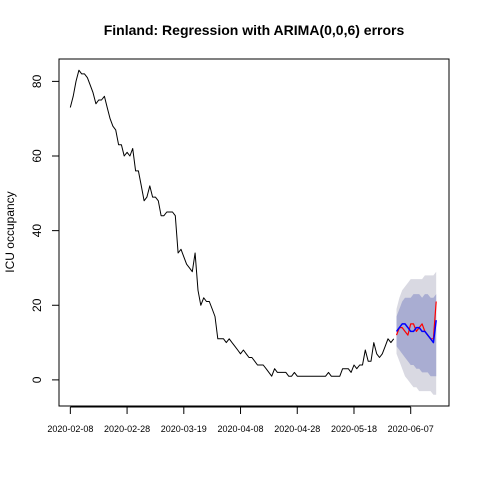 This screenshot has height=480, width=480. Describe the element at coordinates (184, 429) in the screenshot. I see `x-tick-label: 2020-03-19` at that location.